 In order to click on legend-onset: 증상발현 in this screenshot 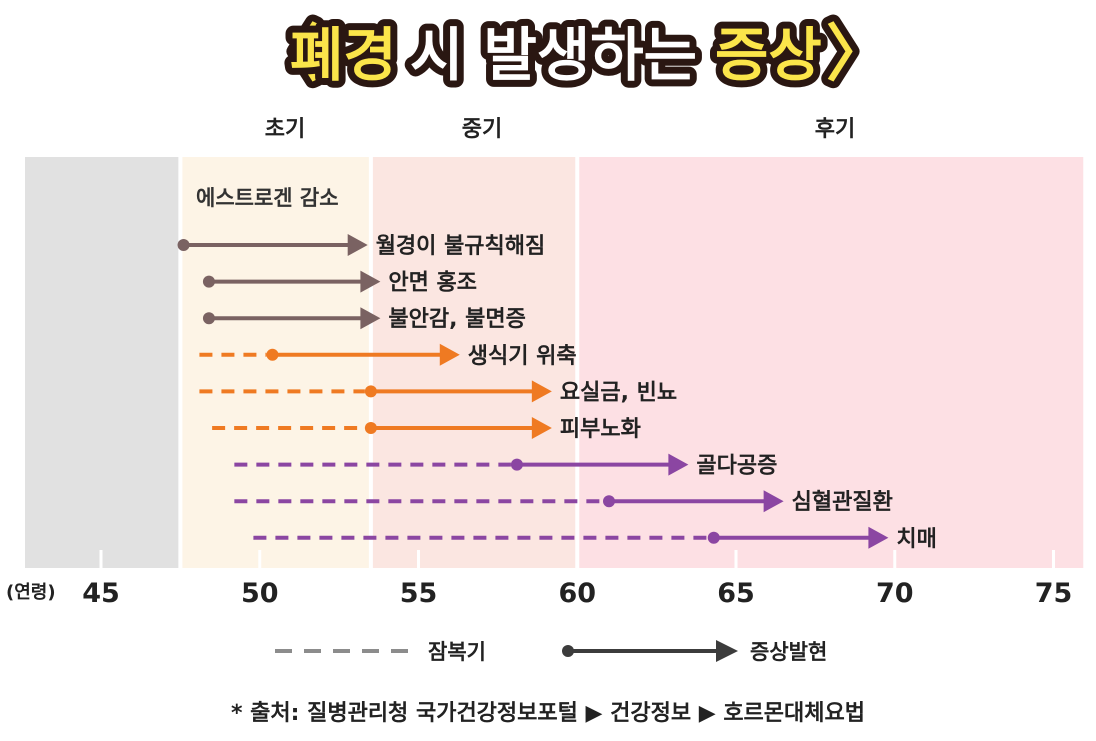, I will do `click(694, 652)`.